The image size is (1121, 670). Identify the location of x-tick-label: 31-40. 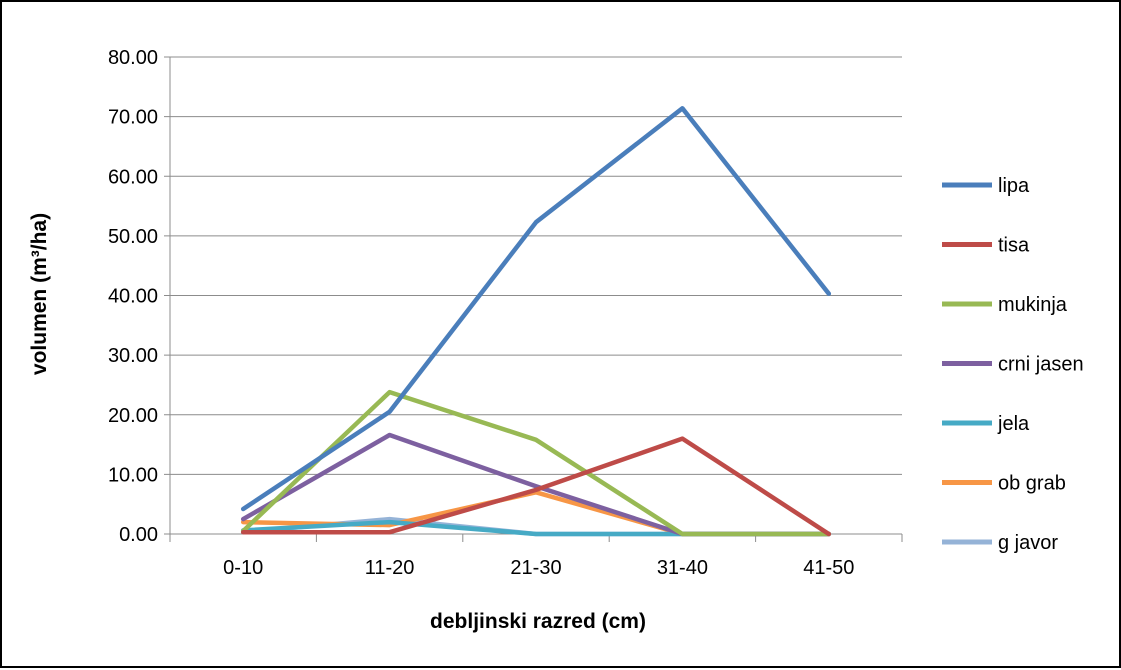
(682, 568).